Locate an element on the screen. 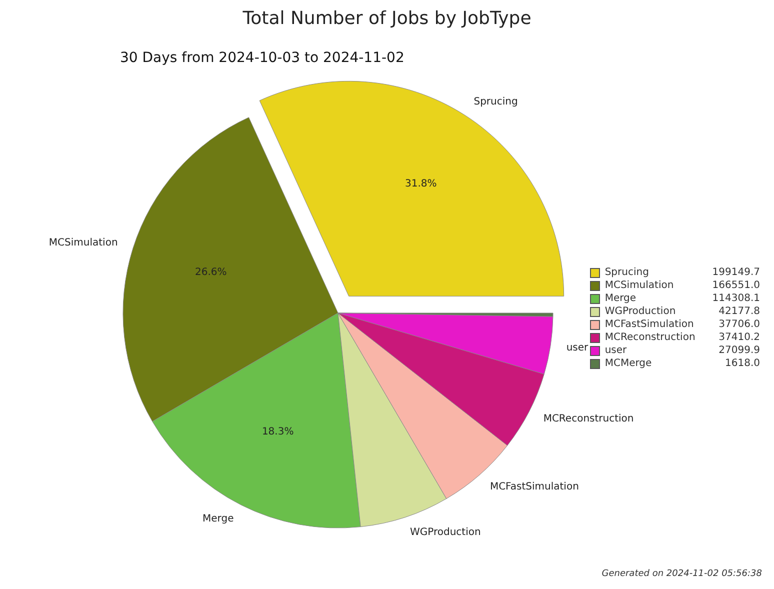 The height and width of the screenshot is (589, 774). slice-label: MCReconstruction is located at coordinates (588, 418).